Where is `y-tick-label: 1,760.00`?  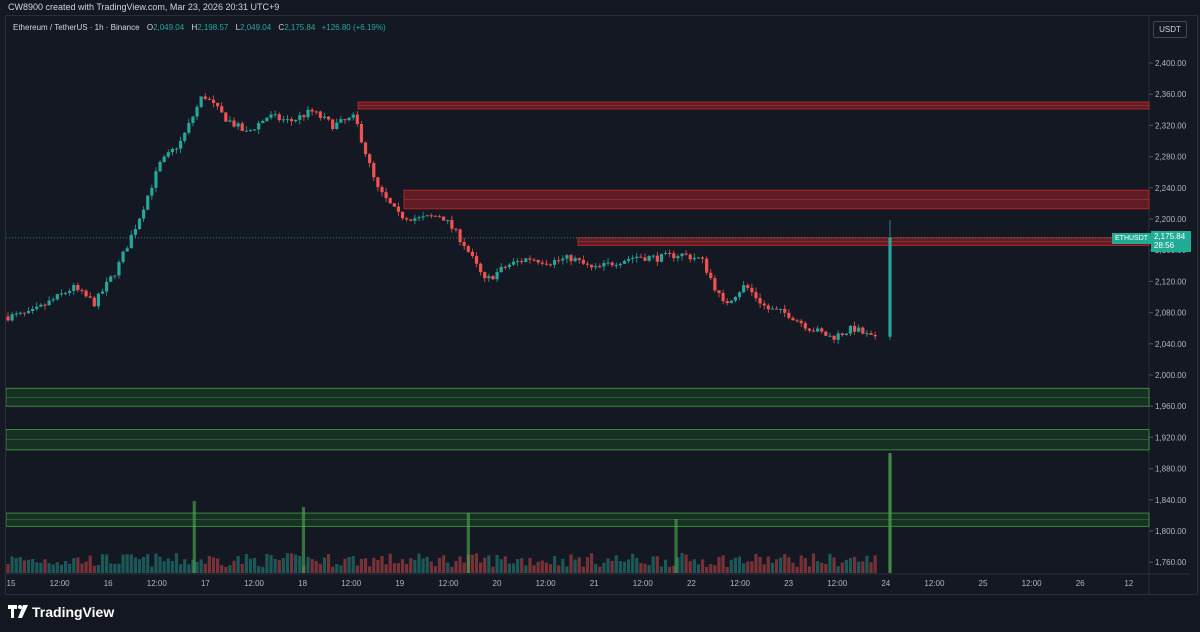
y-tick-label: 1,760.00 is located at coordinates (1171, 562).